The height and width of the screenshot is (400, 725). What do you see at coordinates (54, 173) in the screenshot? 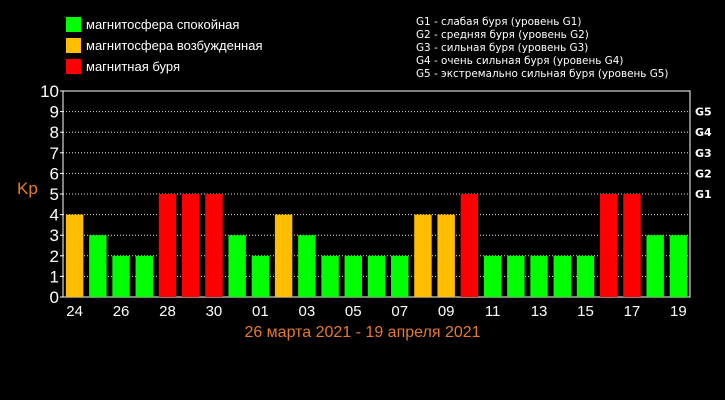
I see `y-tick-label: 6` at bounding box center [54, 173].